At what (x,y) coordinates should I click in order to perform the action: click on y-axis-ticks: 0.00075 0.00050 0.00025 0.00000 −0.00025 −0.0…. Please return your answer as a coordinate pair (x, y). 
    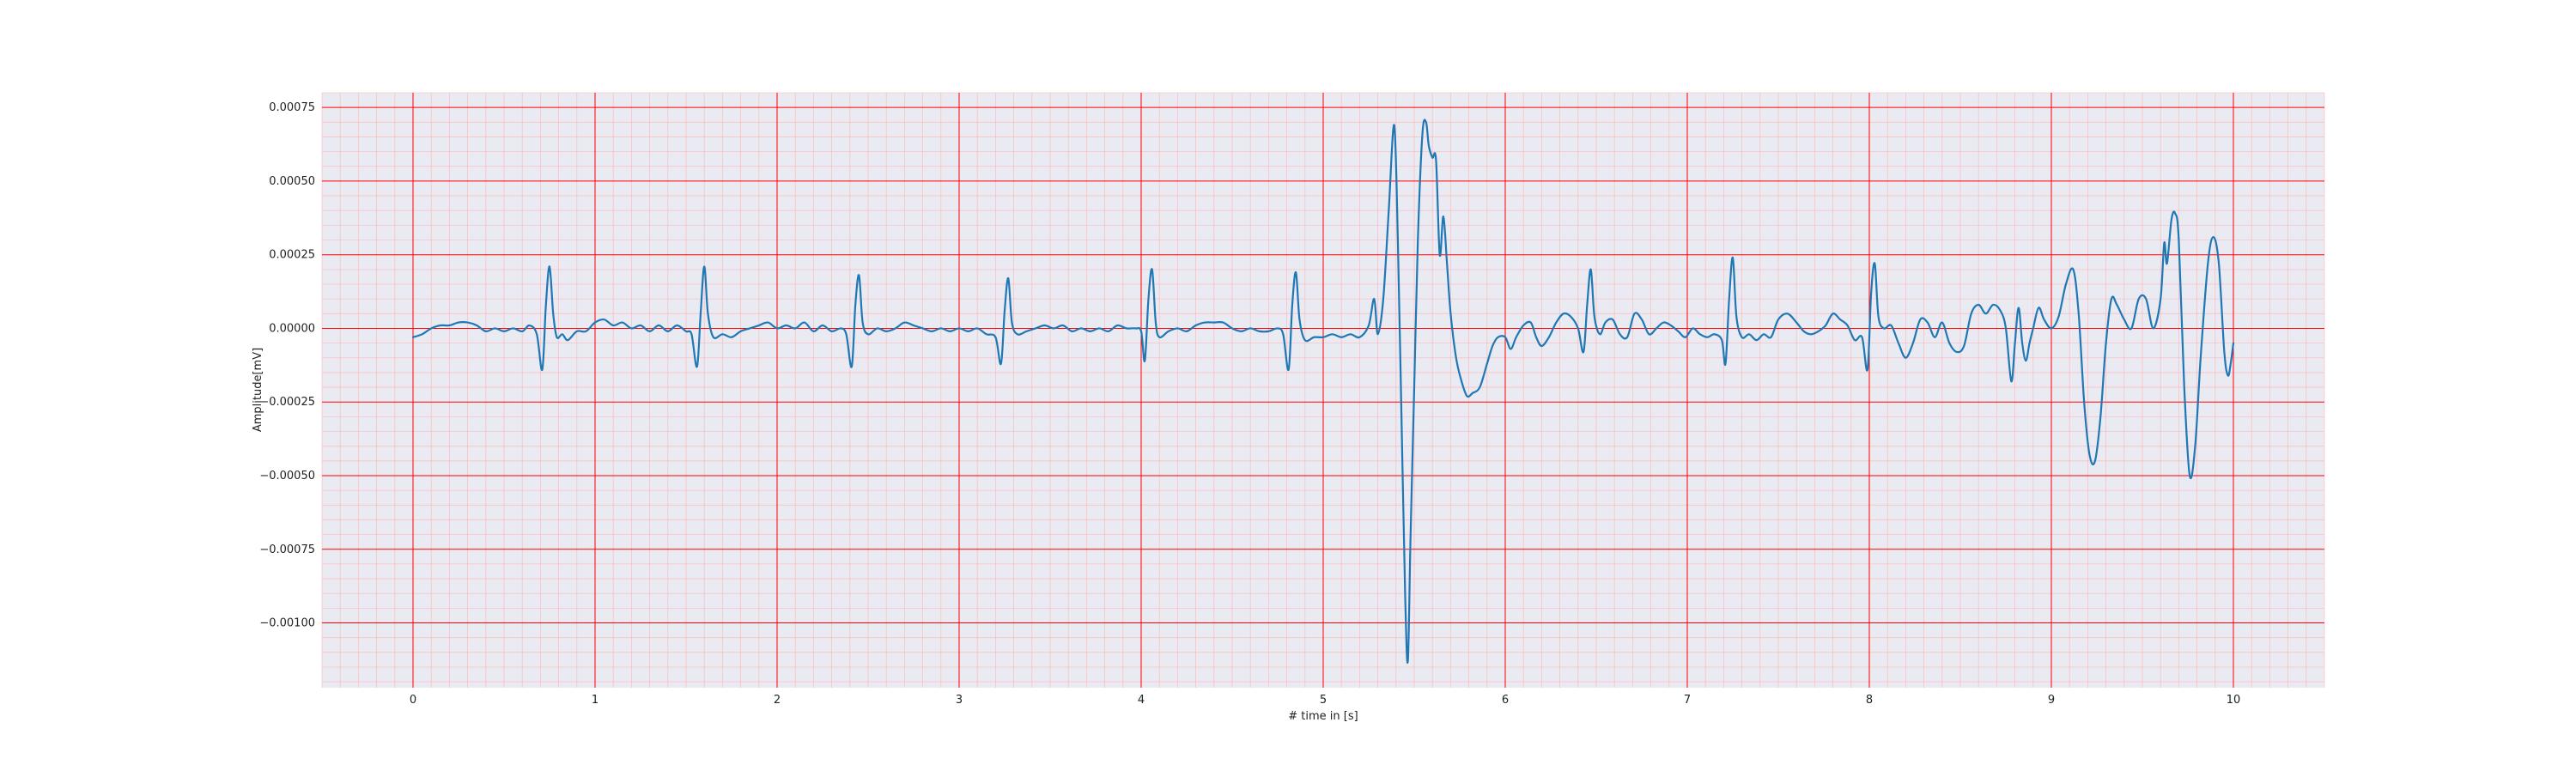
    Looking at the image, I should click on (287, 365).